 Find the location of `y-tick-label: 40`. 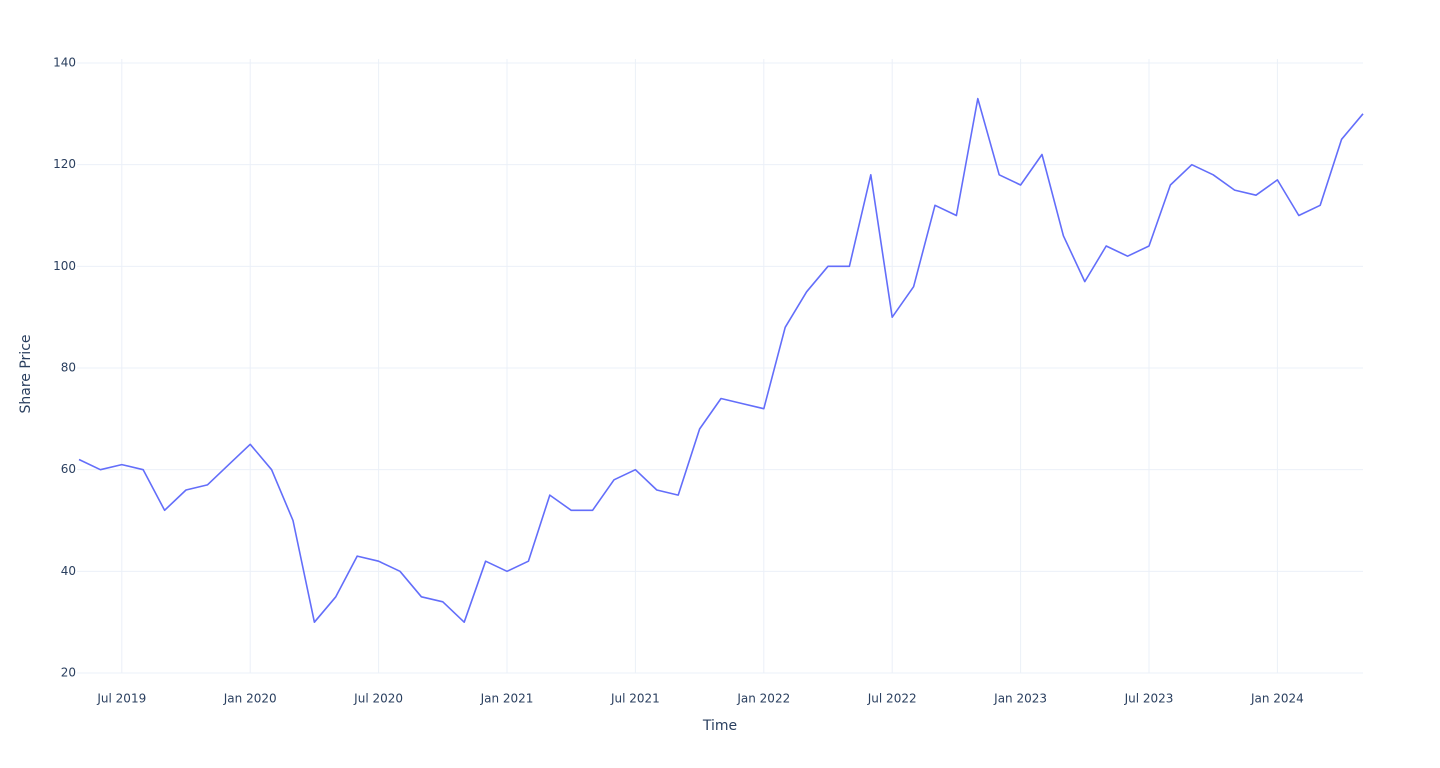

y-tick-label: 40 is located at coordinates (68, 571).